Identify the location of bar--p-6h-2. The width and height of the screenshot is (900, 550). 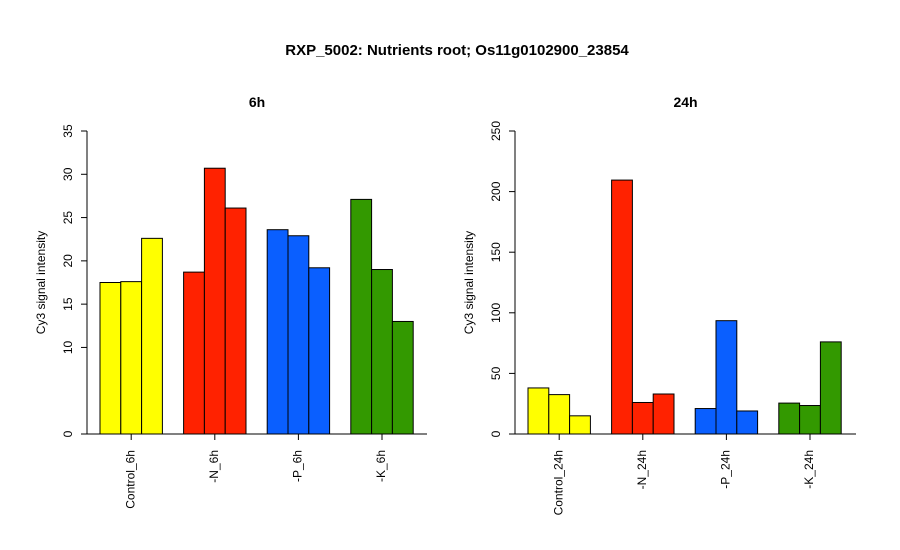
(298, 335).